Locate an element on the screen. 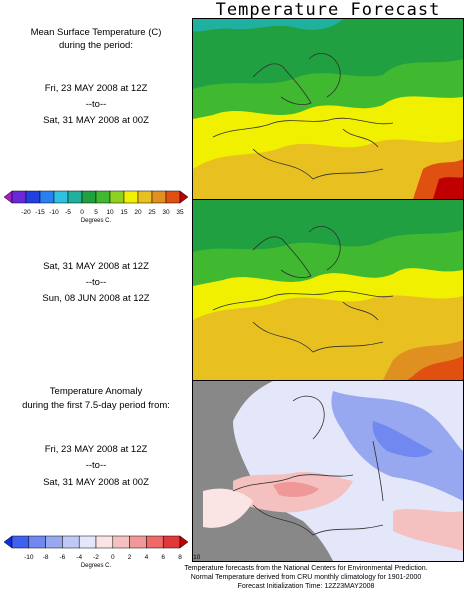  temperature-scale-tick-label: 5 is located at coordinates (96, 212).